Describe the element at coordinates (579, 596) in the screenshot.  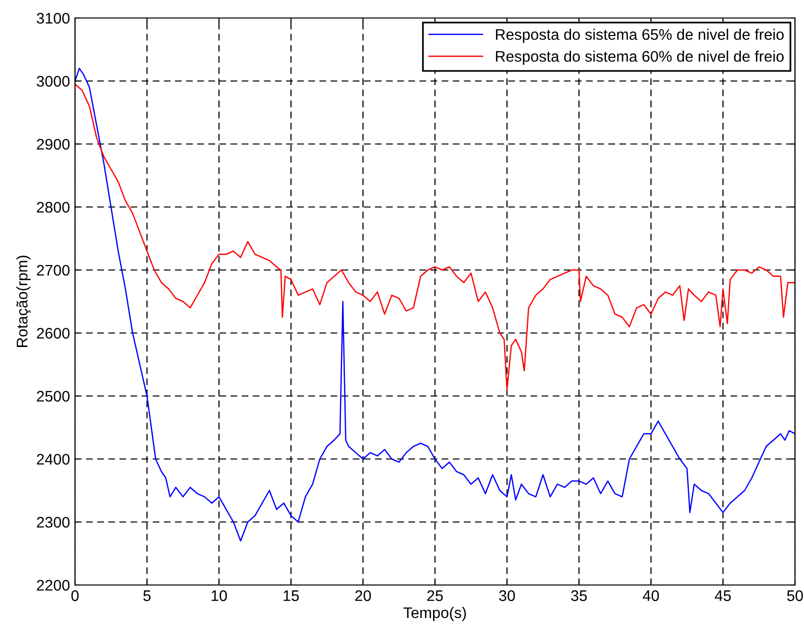
I see `x-tick-label: 35` at that location.